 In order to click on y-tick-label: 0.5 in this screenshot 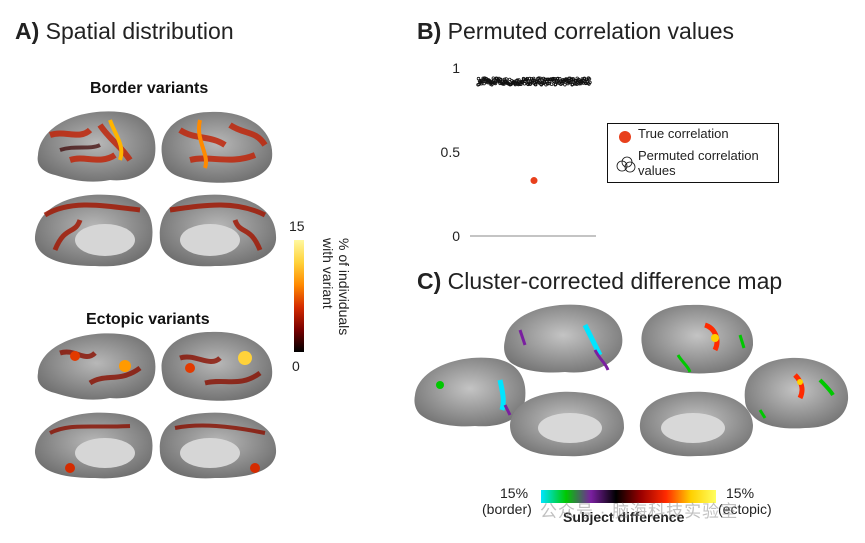, I will do `click(451, 152)`.